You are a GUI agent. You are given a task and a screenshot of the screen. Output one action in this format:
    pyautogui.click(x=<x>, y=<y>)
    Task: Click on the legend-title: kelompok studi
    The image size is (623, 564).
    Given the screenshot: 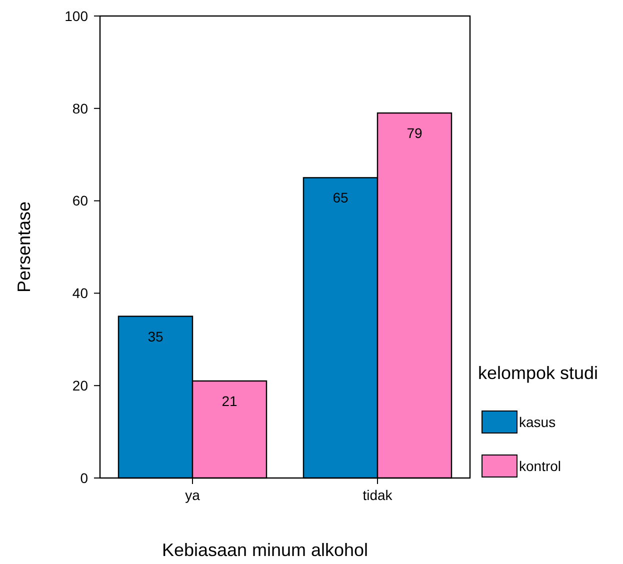 What is the action you would take?
    pyautogui.click(x=538, y=373)
    